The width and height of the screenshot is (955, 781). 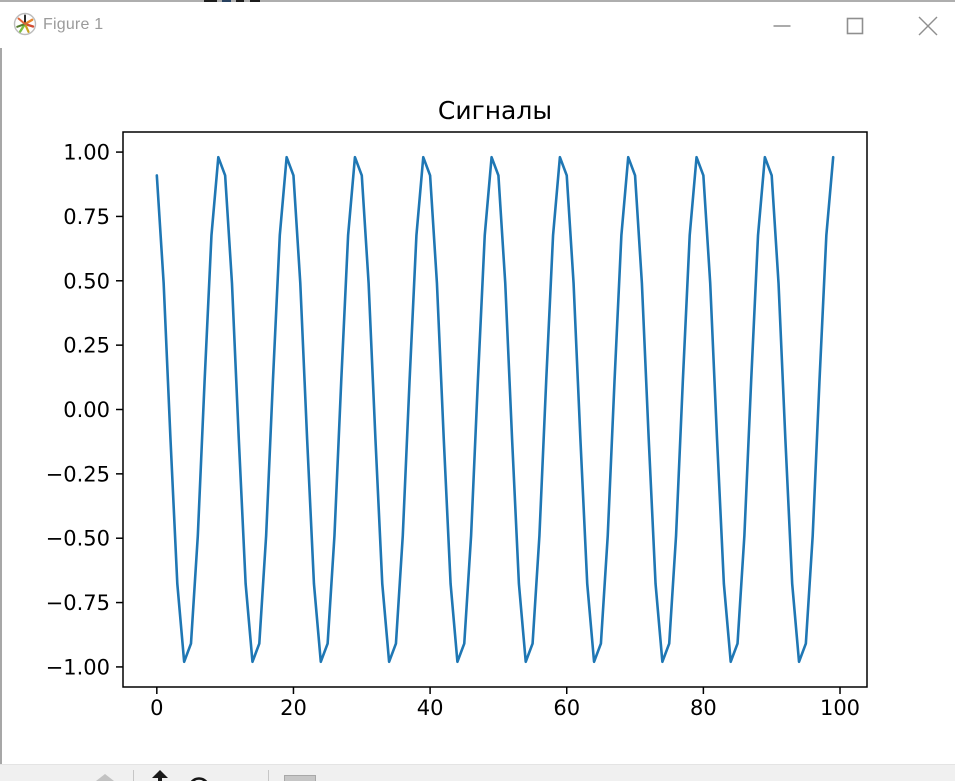 What do you see at coordinates (86, 346) in the screenshot?
I see `y-tick-label: 0.25` at bounding box center [86, 346].